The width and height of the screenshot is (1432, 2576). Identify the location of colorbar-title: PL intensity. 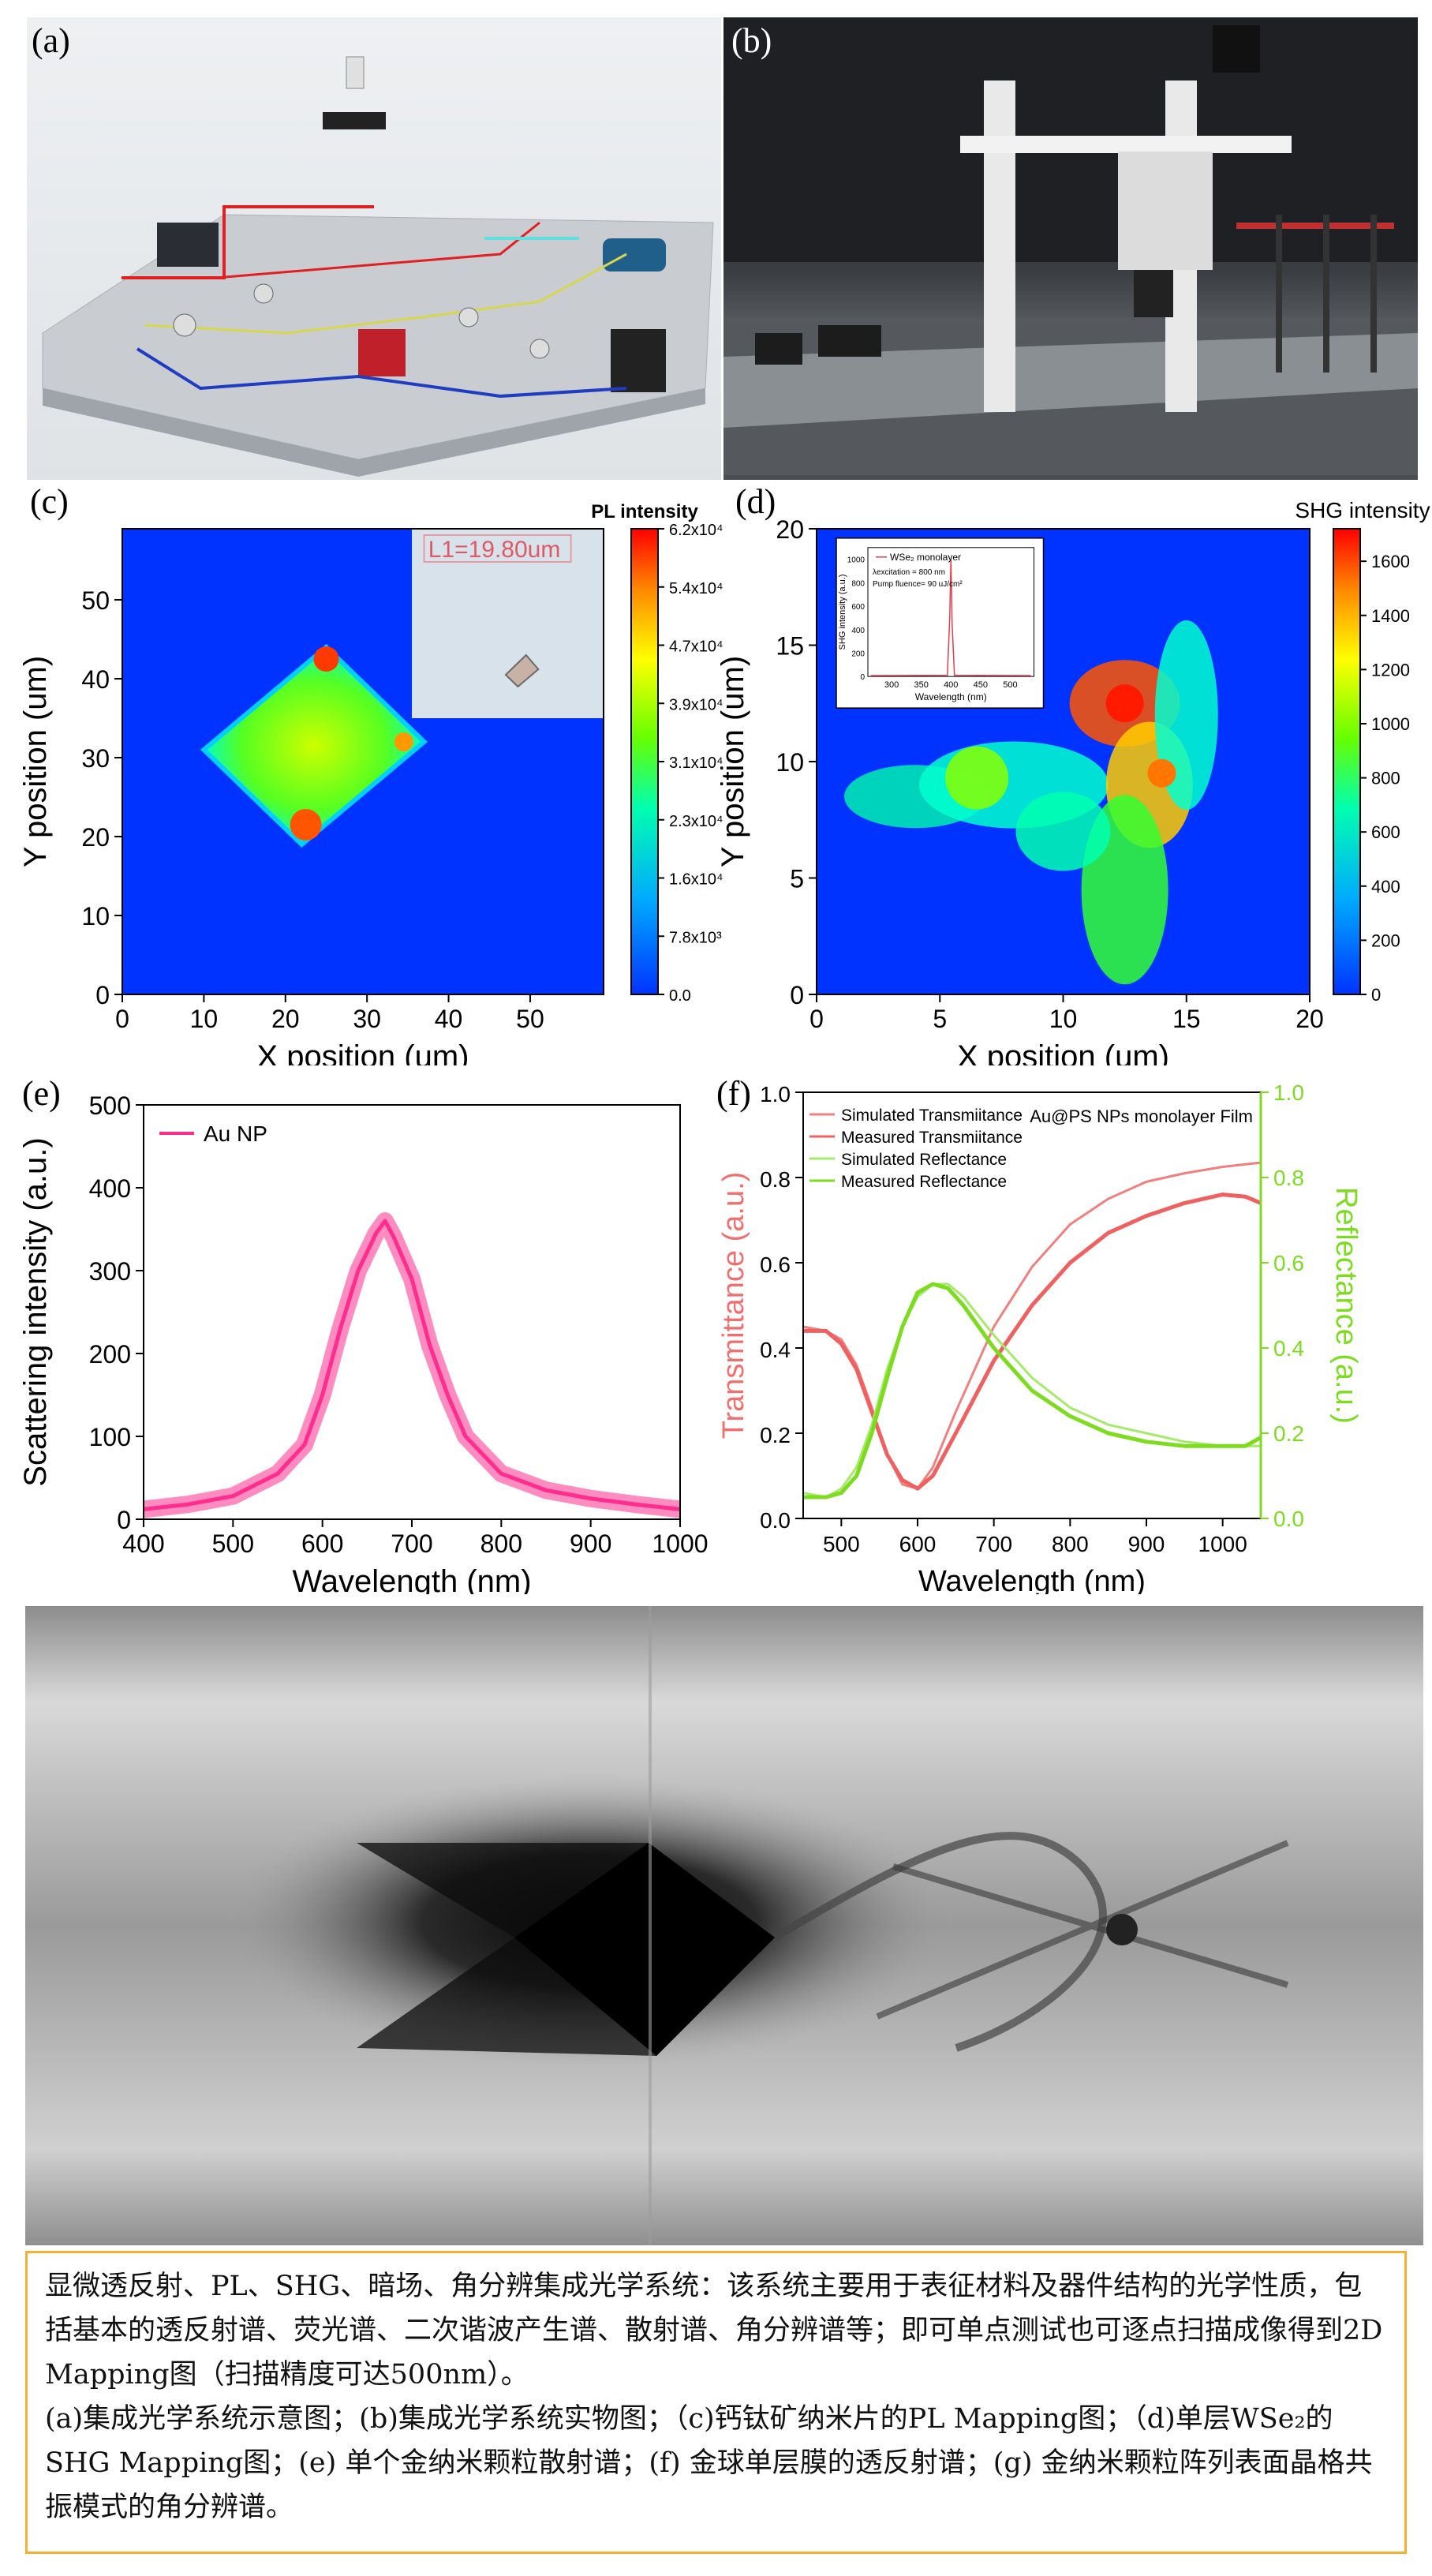
(644, 511).